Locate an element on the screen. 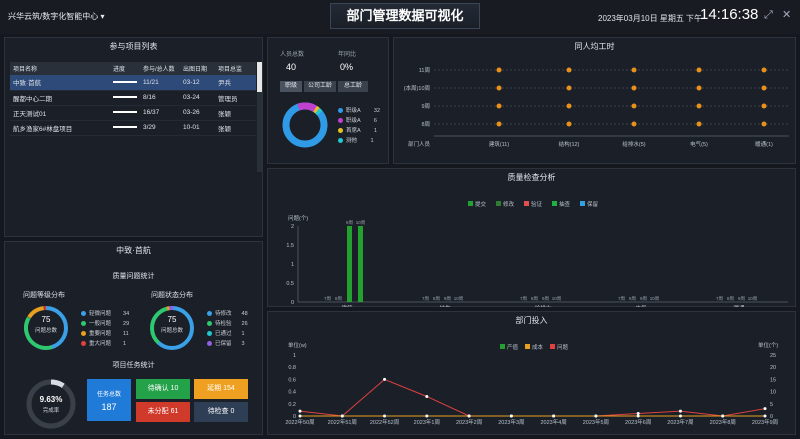  x-tick-label: 2022年52周 is located at coordinates (384, 422).